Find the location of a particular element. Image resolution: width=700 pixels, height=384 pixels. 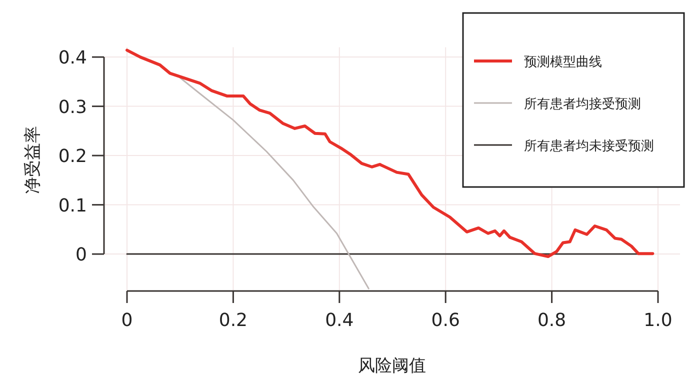

y-axis-title: 净受益率 is located at coordinates (33, 160).